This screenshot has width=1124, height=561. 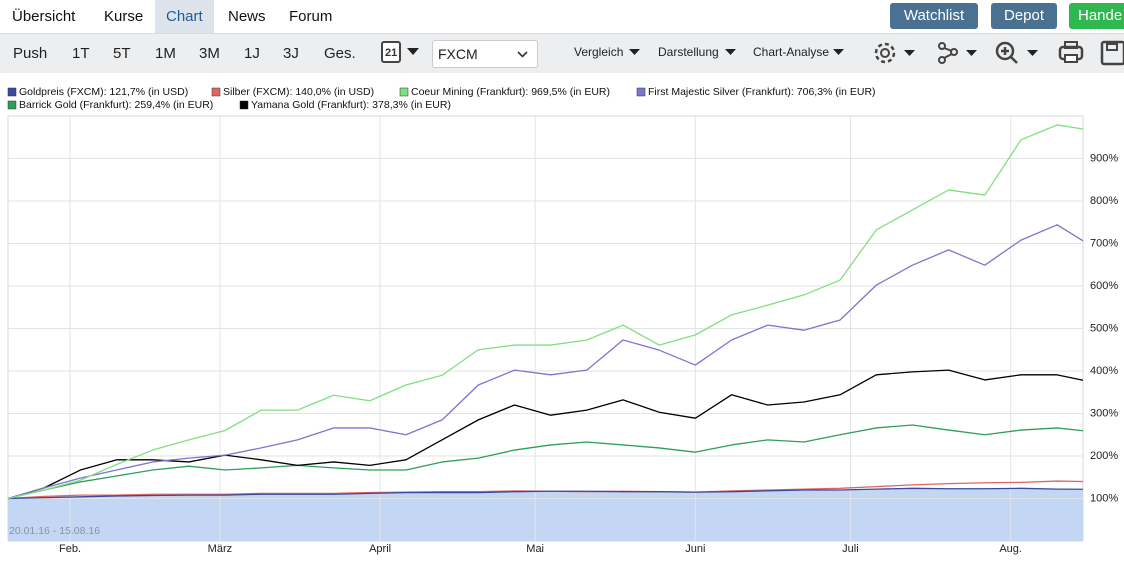 What do you see at coordinates (81, 53) in the screenshot?
I see `period: 1T` at bounding box center [81, 53].